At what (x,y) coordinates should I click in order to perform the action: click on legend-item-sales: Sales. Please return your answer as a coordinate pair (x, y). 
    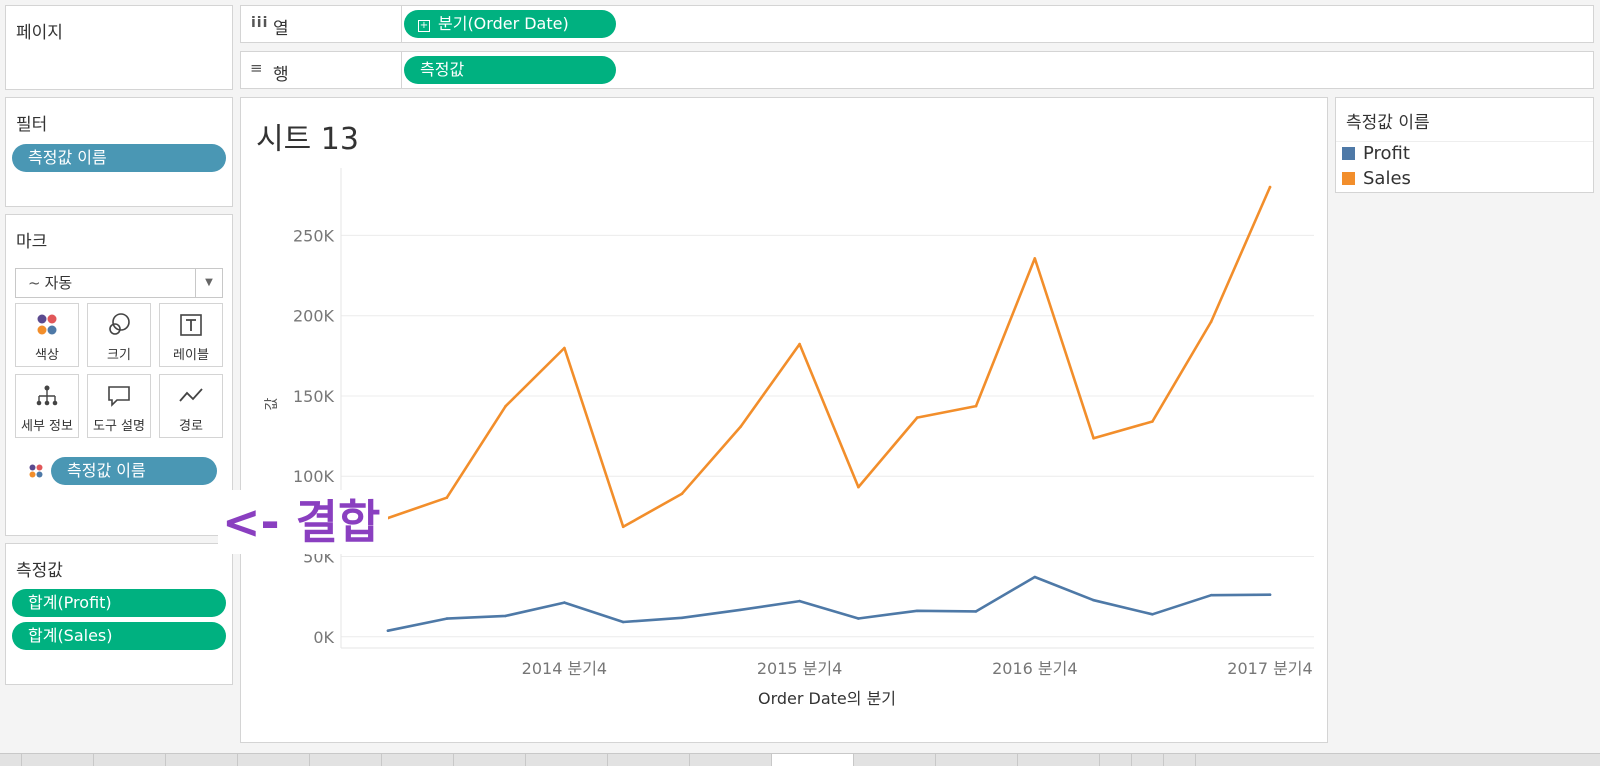
    Looking at the image, I should click on (1376, 178).